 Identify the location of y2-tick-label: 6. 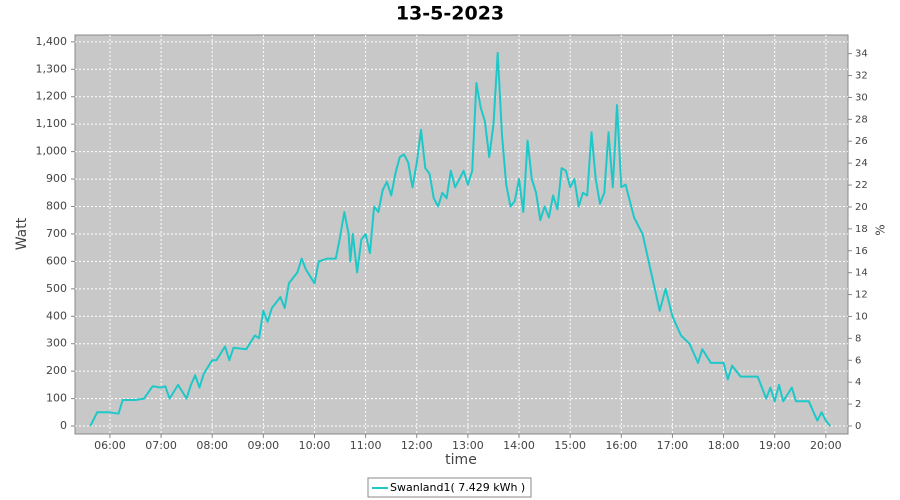
(858, 360).